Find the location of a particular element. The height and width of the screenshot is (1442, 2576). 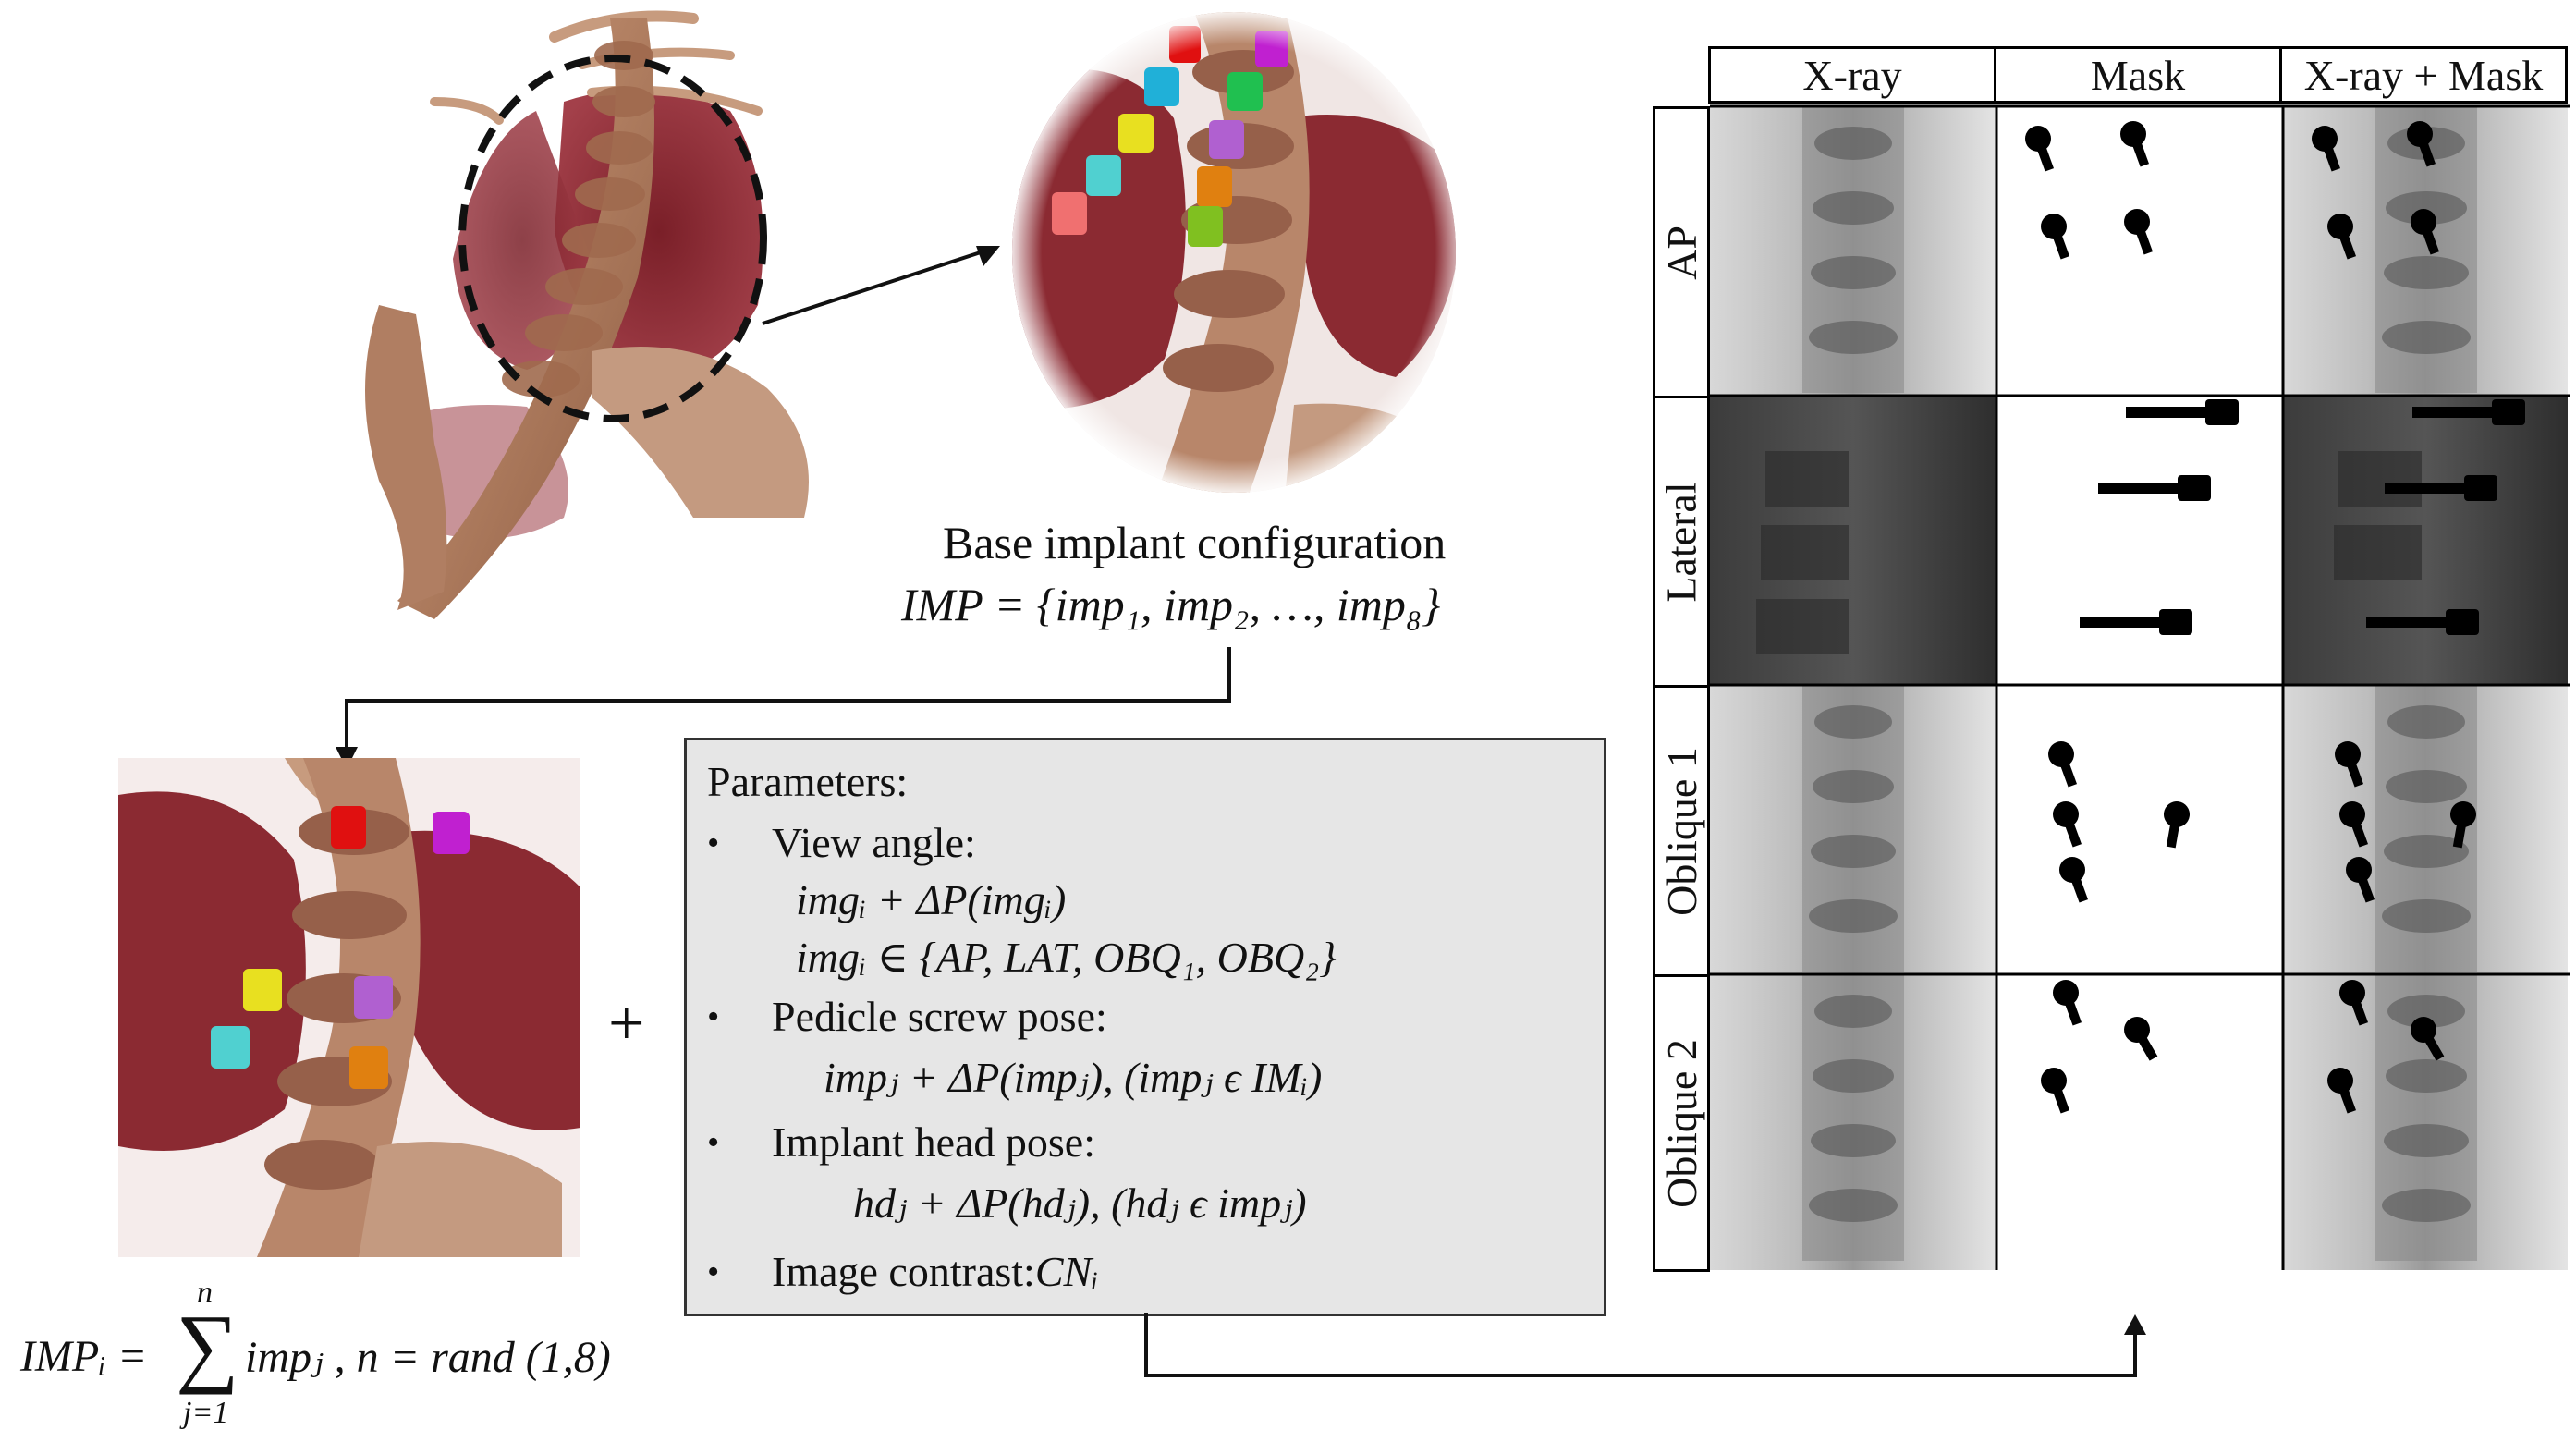

param-view-angle-line1: imgᵢ + ΔP(imgᵢ) is located at coordinates (931, 899).